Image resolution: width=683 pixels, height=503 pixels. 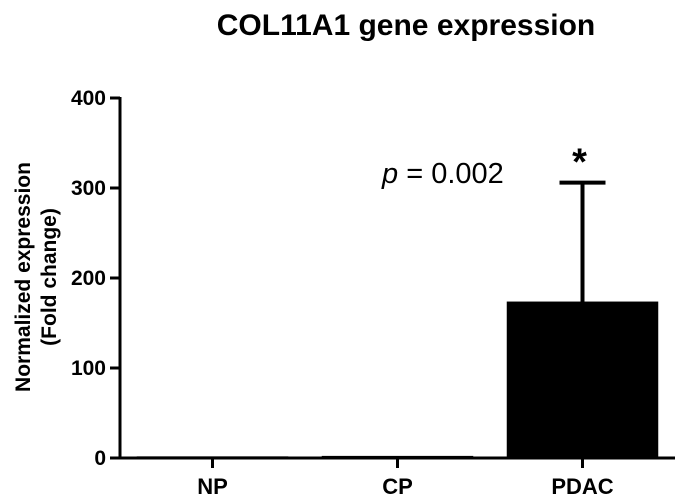 I want to click on y-tick-label-400: 400, so click(x=88, y=98).